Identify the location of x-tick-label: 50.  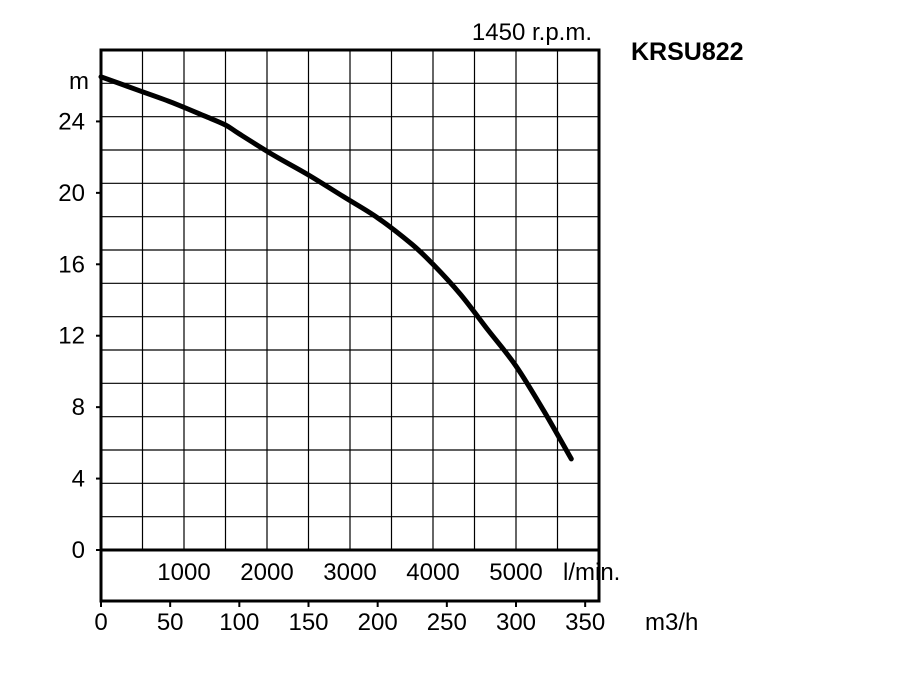
(170, 622).